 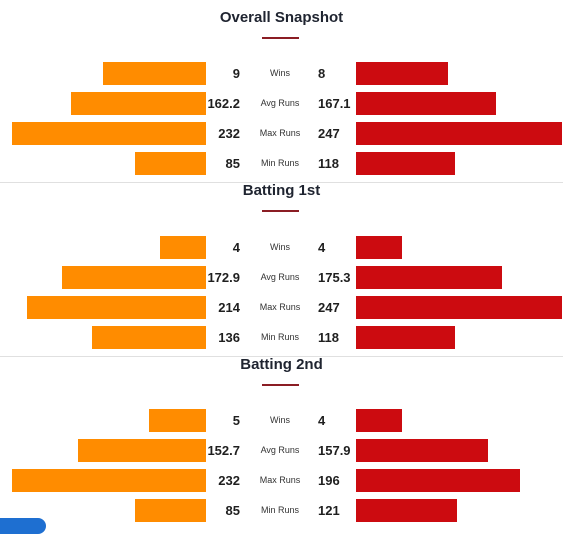 What do you see at coordinates (23, 526) in the screenshot?
I see `chat-widget-button` at bounding box center [23, 526].